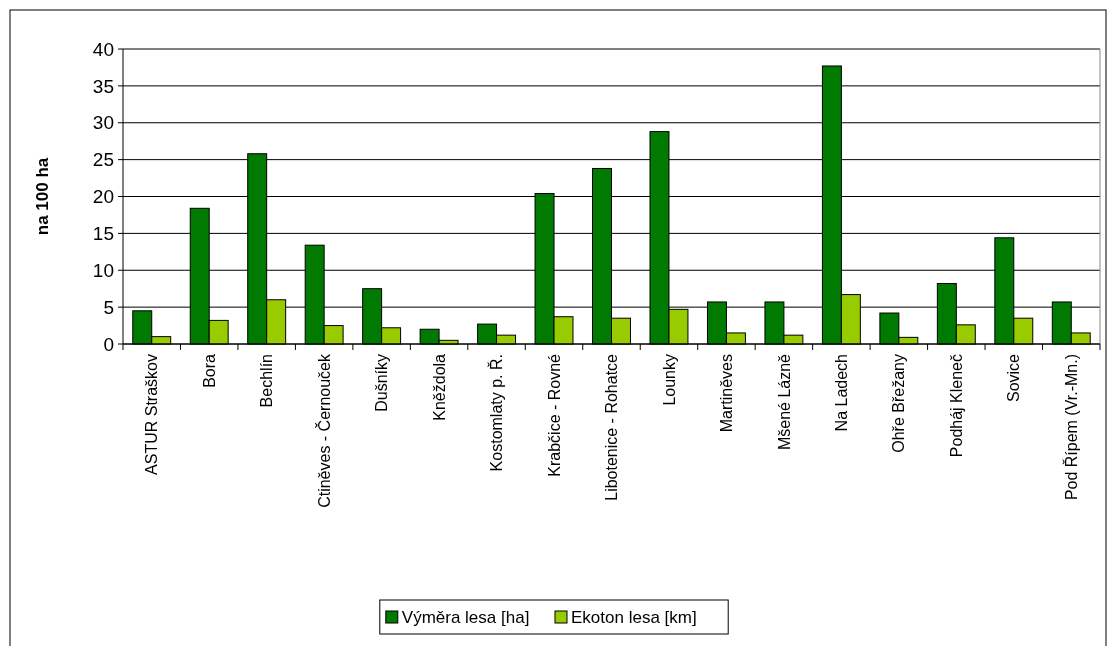  What do you see at coordinates (612, 427) in the screenshot?
I see `x-tick-label: Libotenice - Rohatce` at bounding box center [612, 427].